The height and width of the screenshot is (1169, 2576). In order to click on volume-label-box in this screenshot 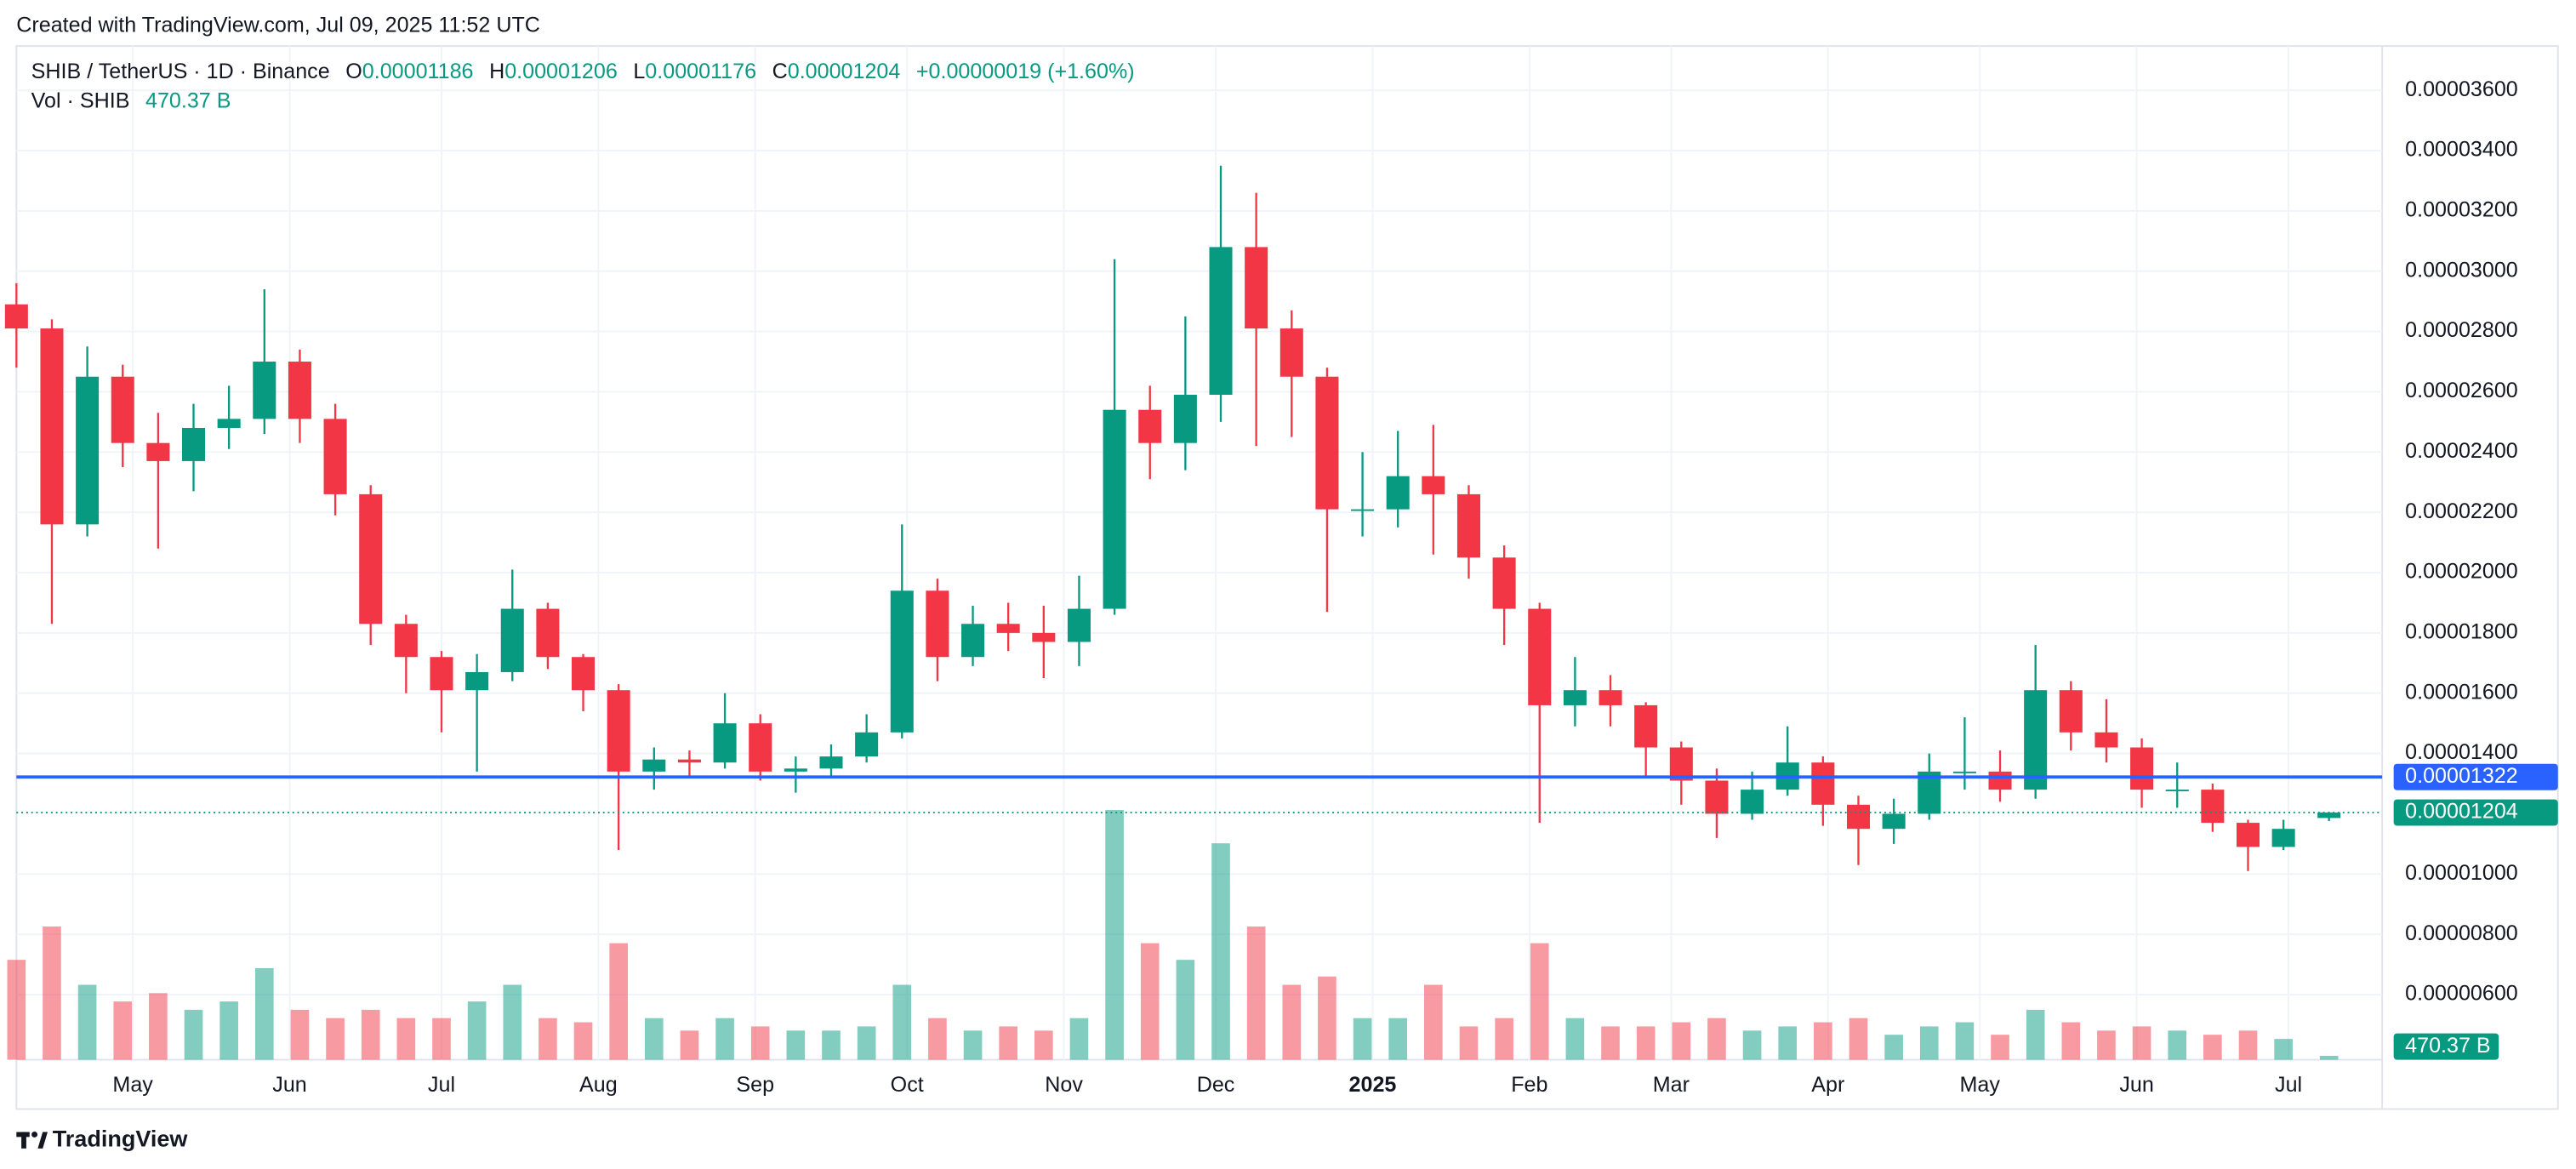, I will do `click(2446, 1046)`.